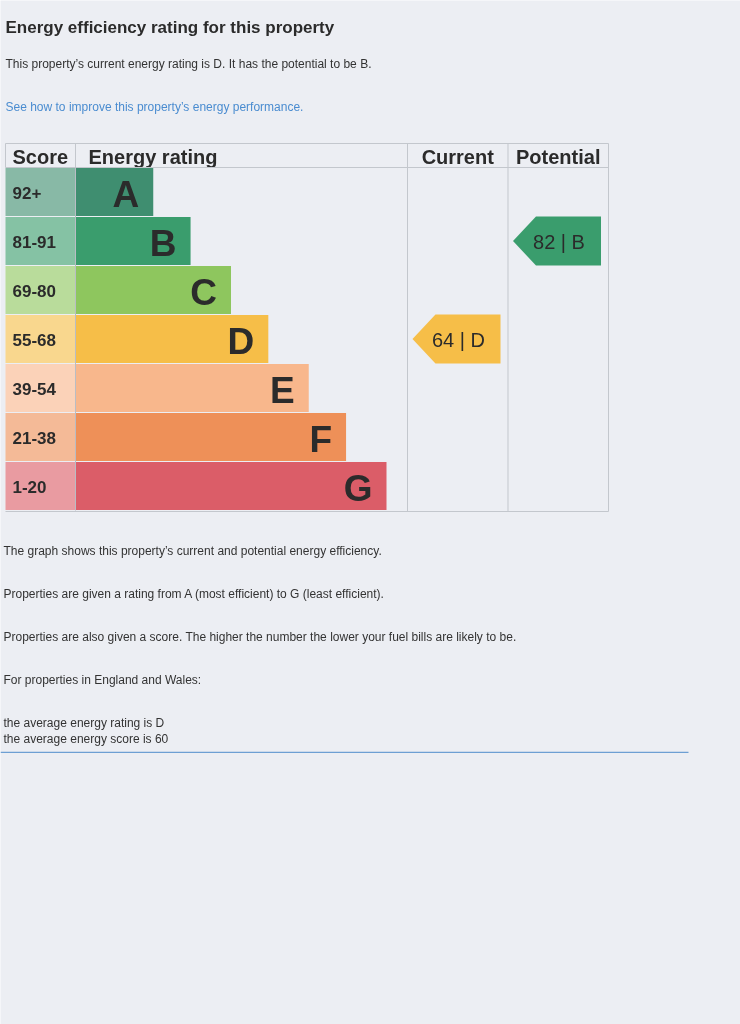 This screenshot has width=740, height=1024. Describe the element at coordinates (559, 242) in the screenshot. I see `text: 82 | B` at that location.